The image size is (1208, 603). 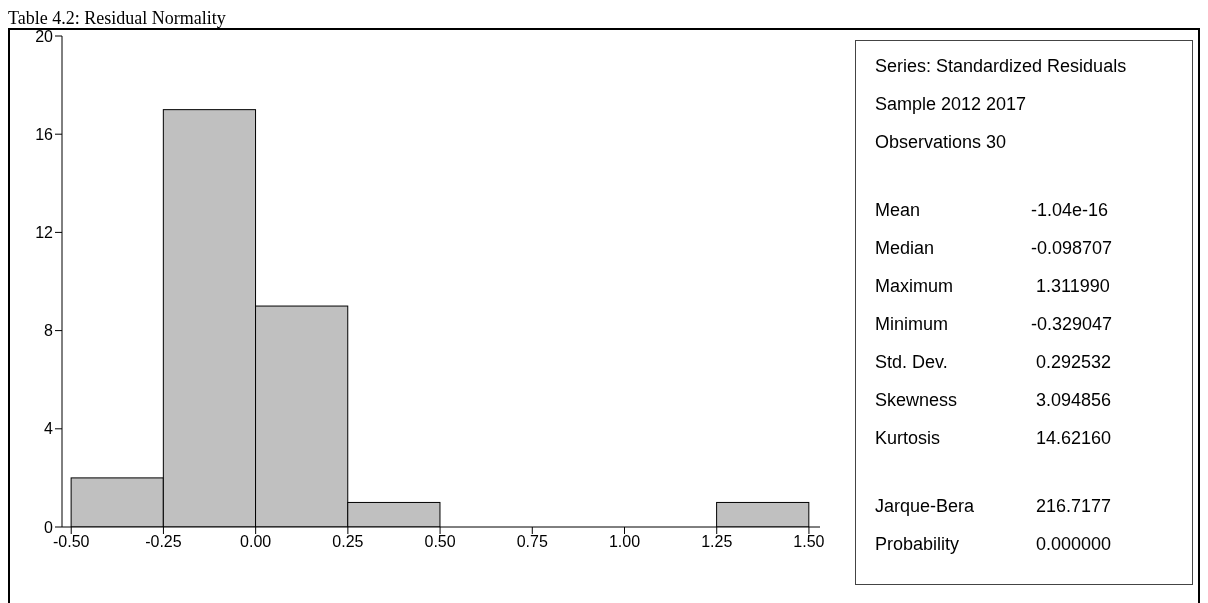 What do you see at coordinates (624, 542) in the screenshot?
I see `x-tick-label: 1.00` at bounding box center [624, 542].